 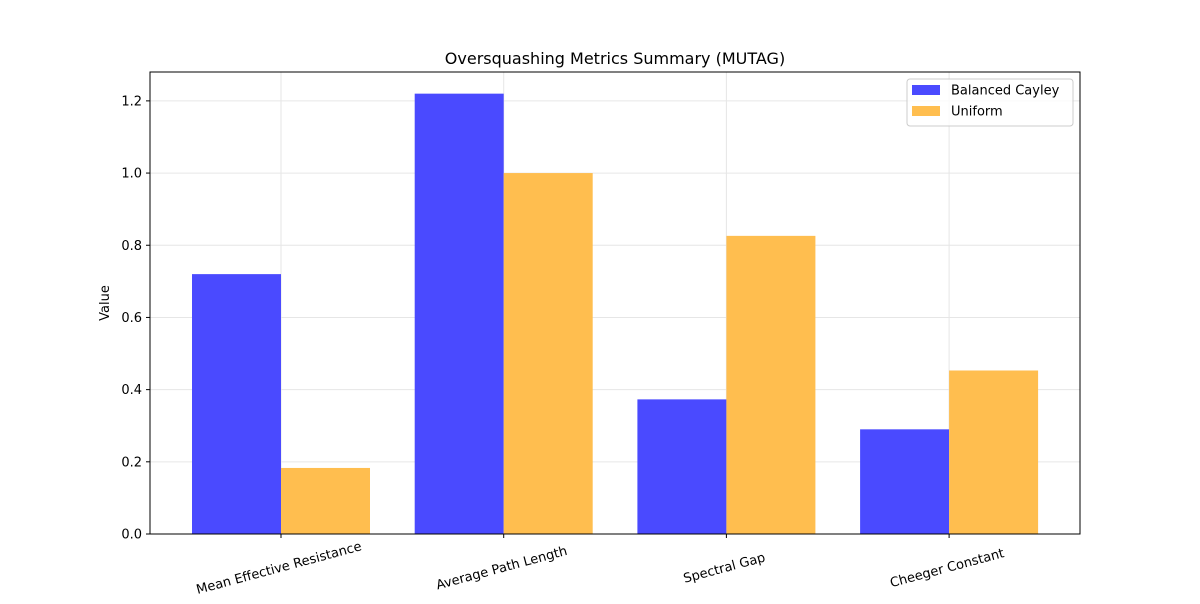 I want to click on chart-title: Oversquashing Metrics Summary (MUTAG), so click(x=615, y=58).